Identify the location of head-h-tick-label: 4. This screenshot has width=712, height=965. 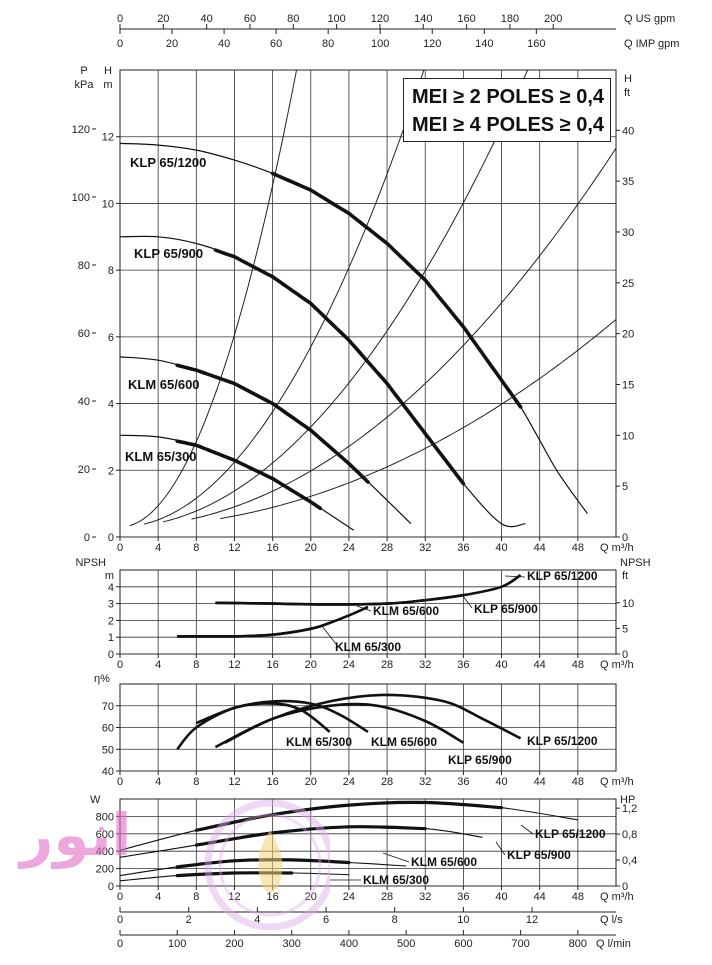
(111, 405).